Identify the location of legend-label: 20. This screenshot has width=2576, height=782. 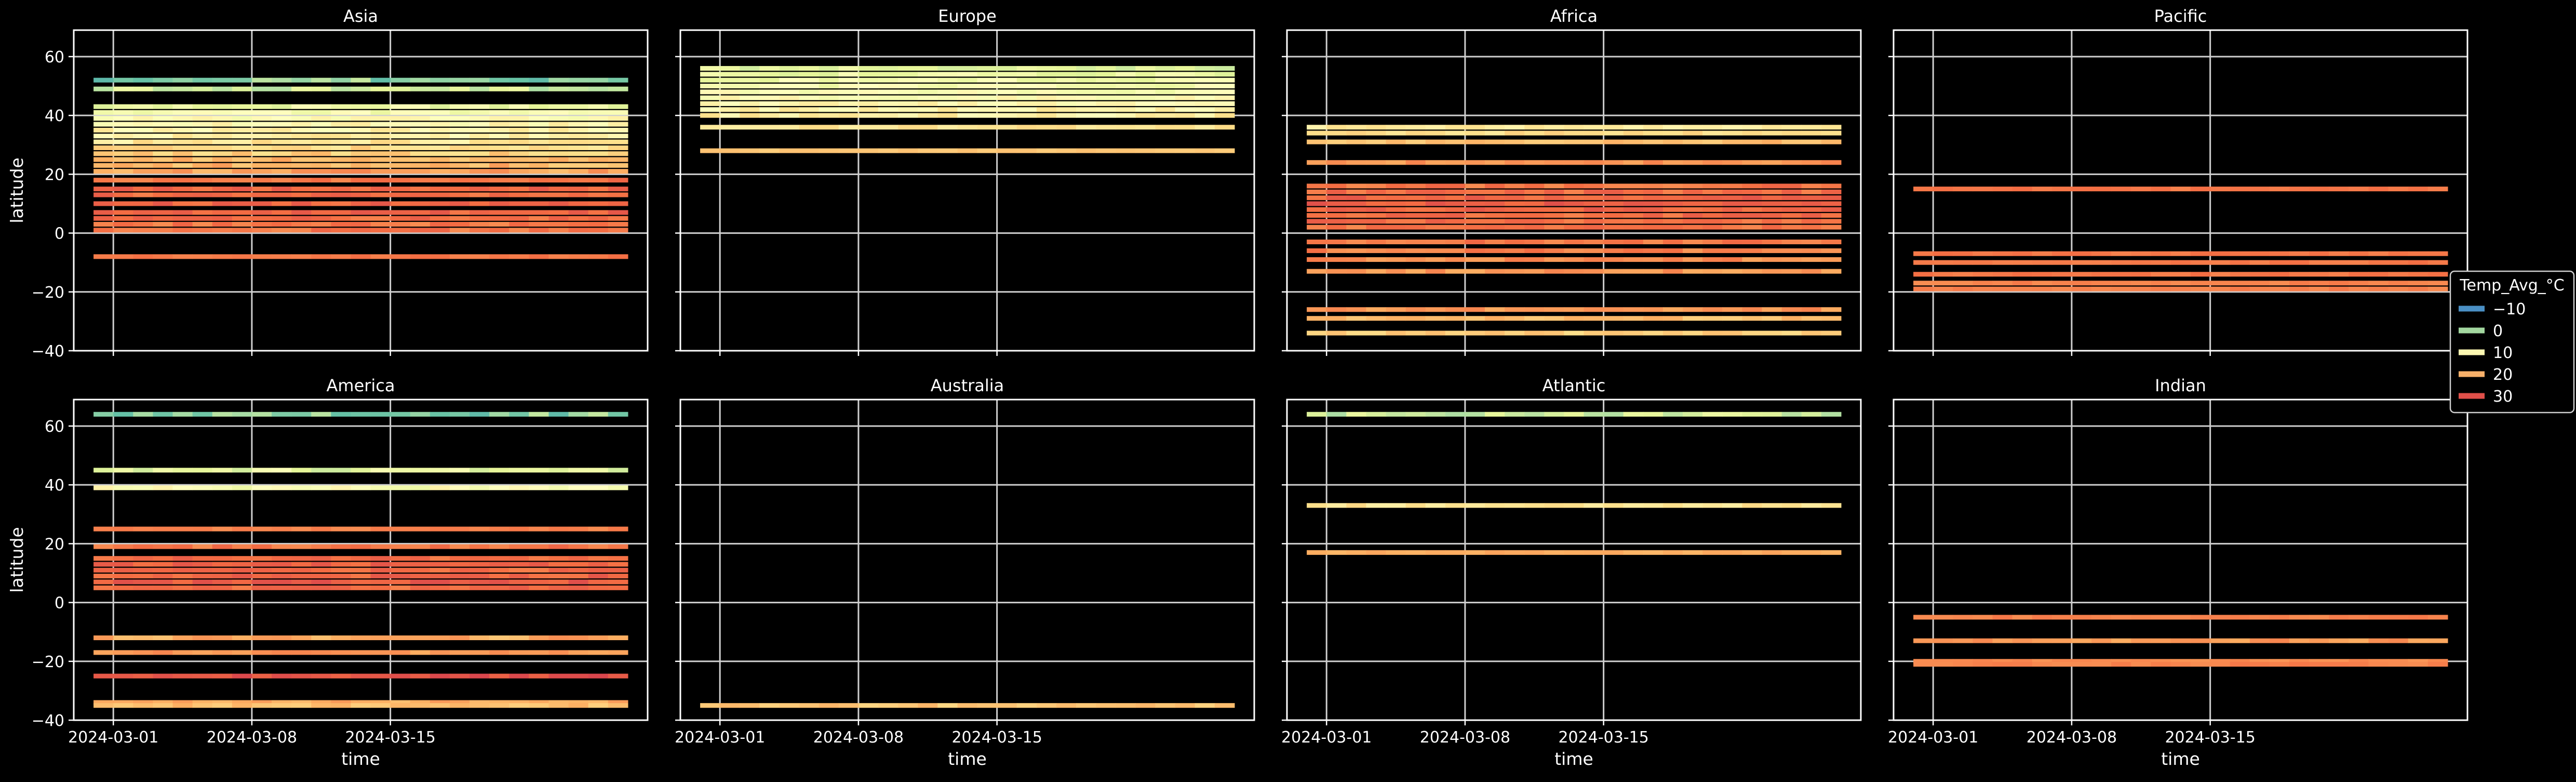
(2503, 375).